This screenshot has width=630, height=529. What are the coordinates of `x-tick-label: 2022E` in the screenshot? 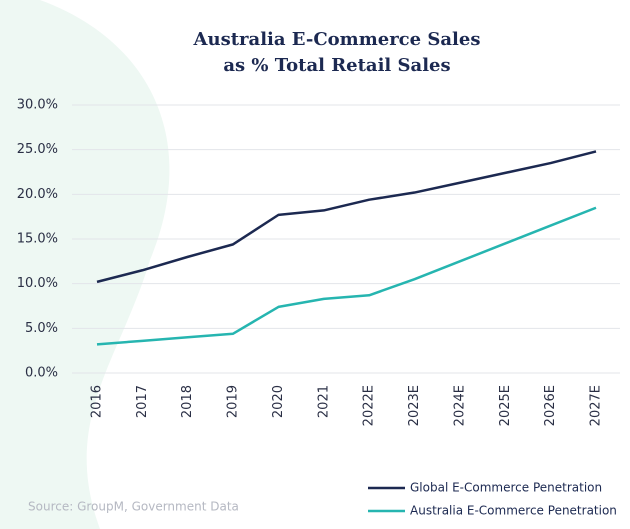 It's located at (369, 405).